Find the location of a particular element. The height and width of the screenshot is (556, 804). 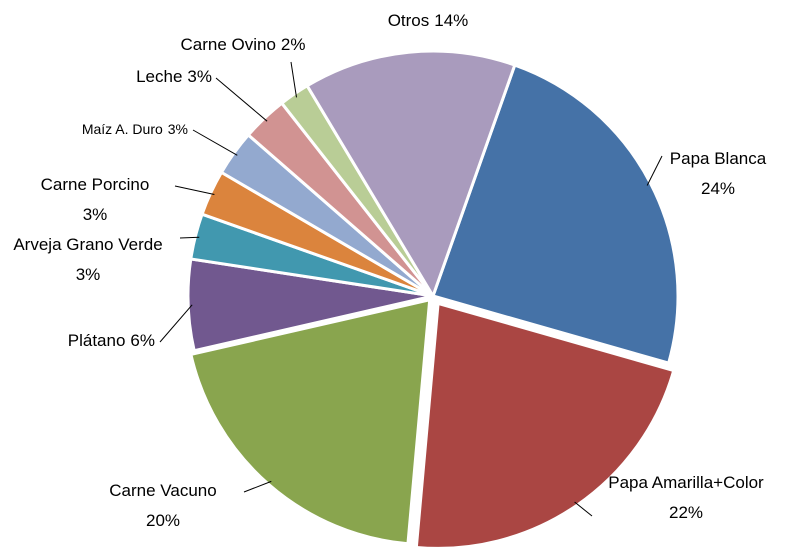

category-label: Carne Porcino is located at coordinates (95, 184).